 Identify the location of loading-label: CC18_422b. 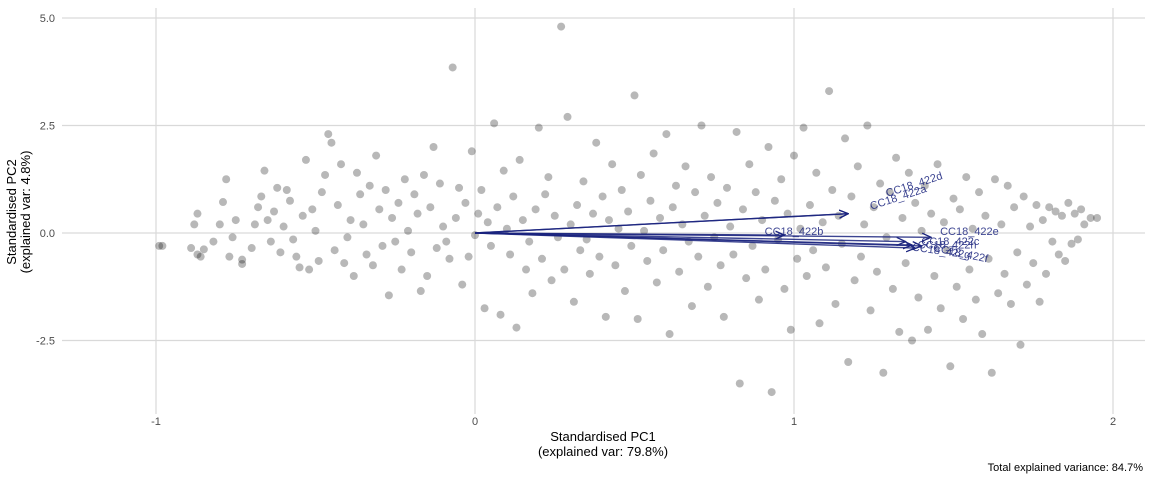
(794, 232).